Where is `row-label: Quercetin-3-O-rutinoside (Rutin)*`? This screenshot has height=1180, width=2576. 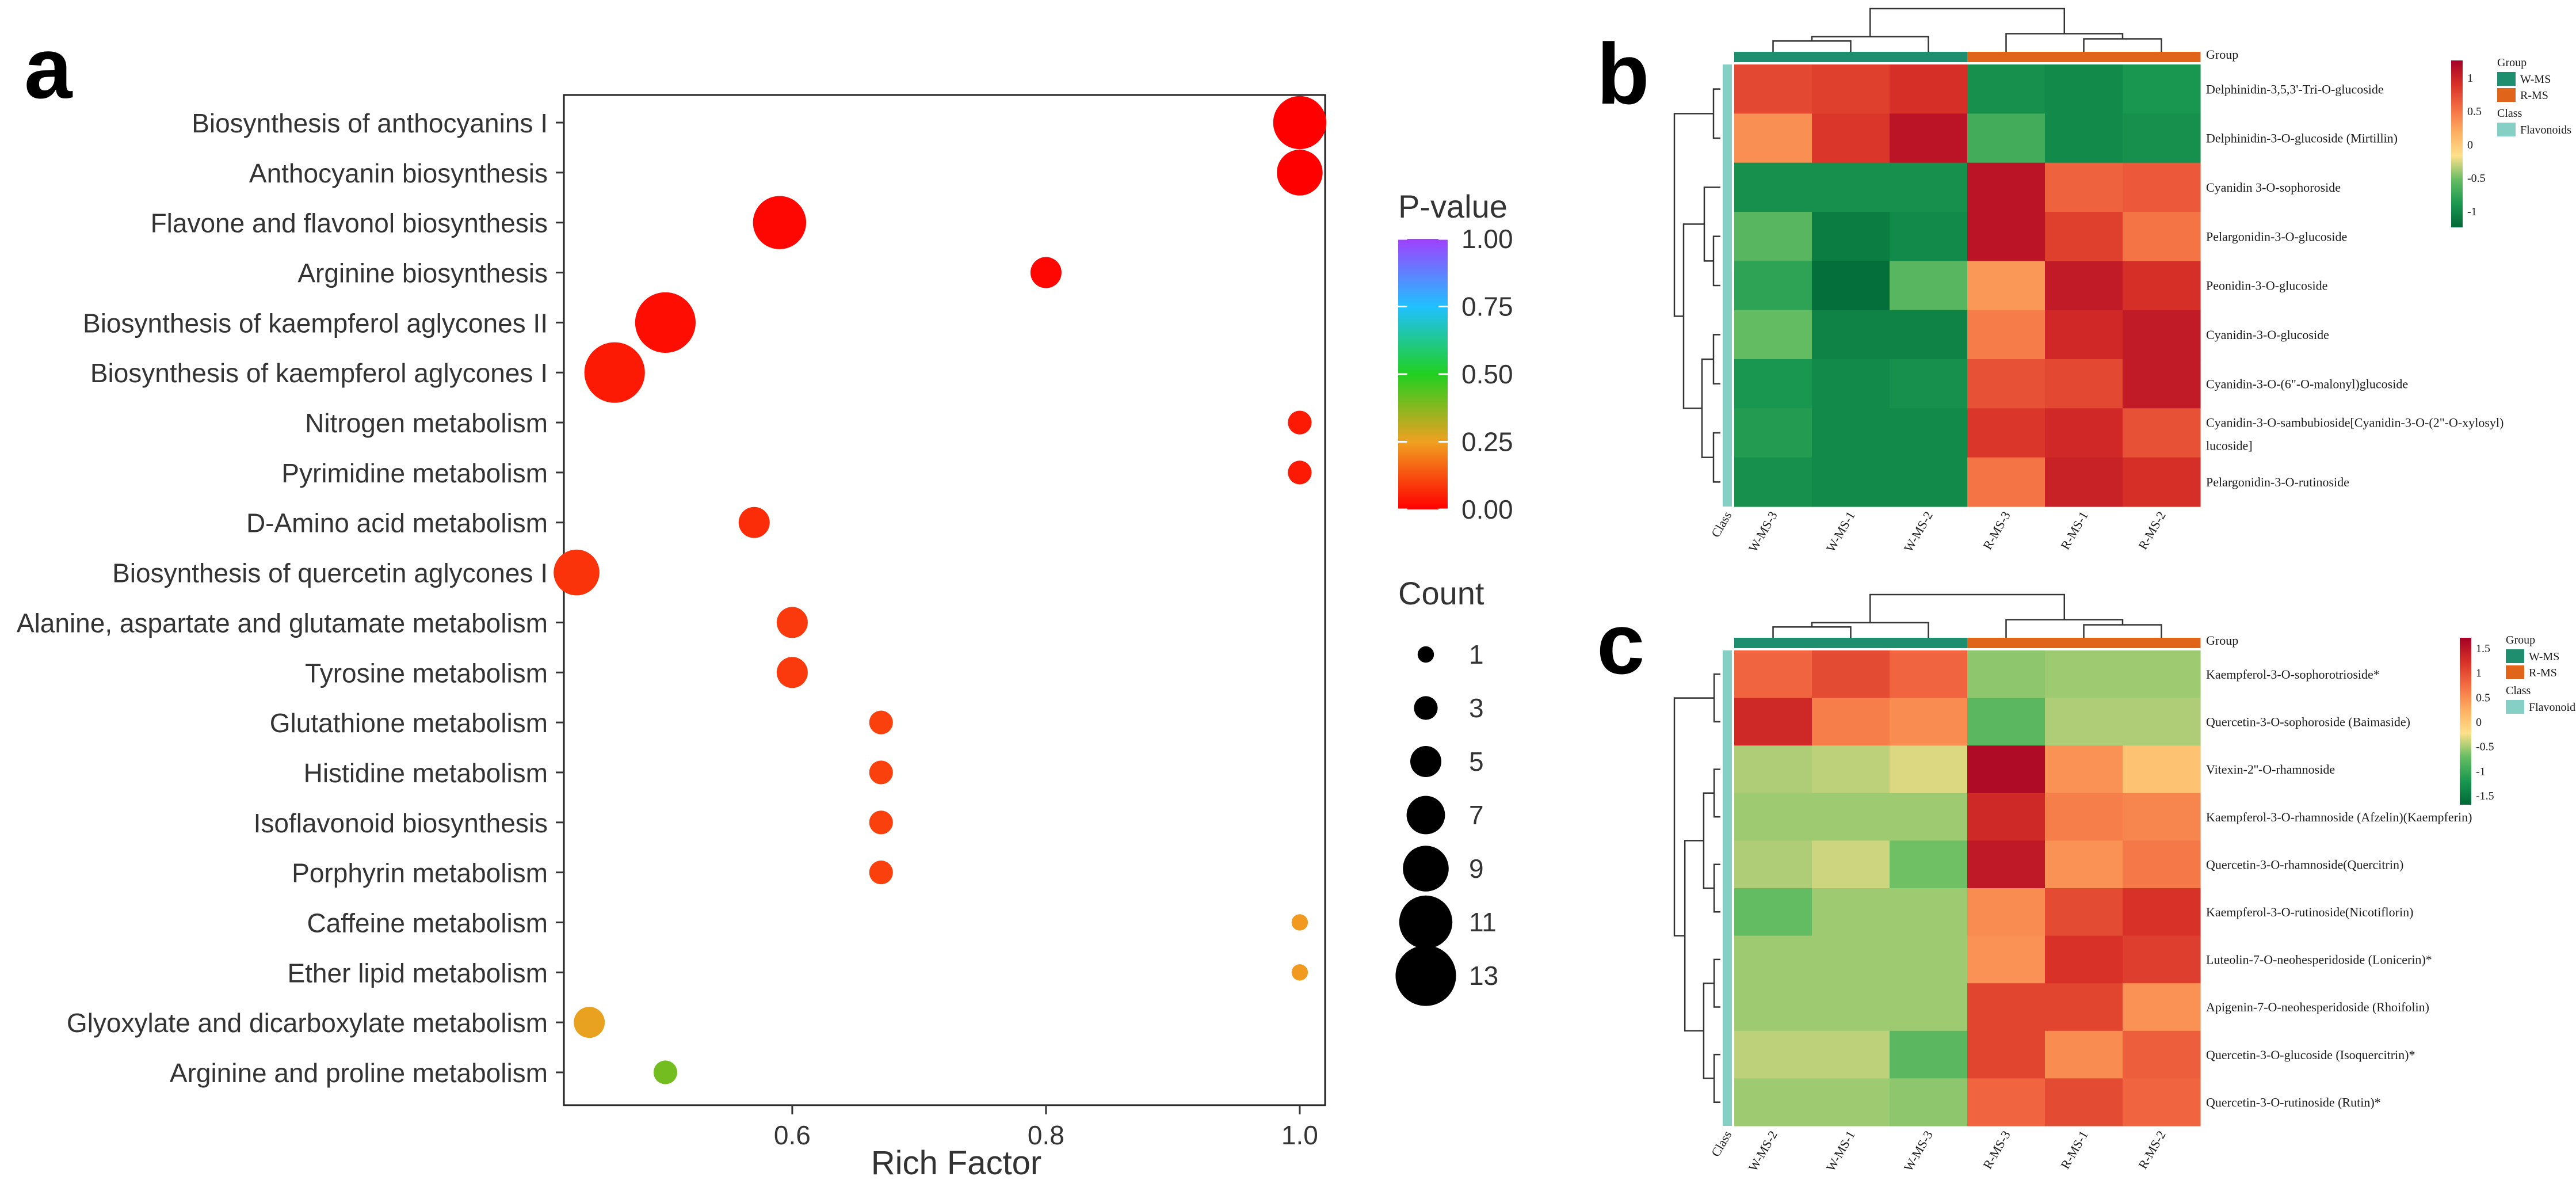 row-label: Quercetin-3-O-rutinoside (Rutin)* is located at coordinates (2293, 1102).